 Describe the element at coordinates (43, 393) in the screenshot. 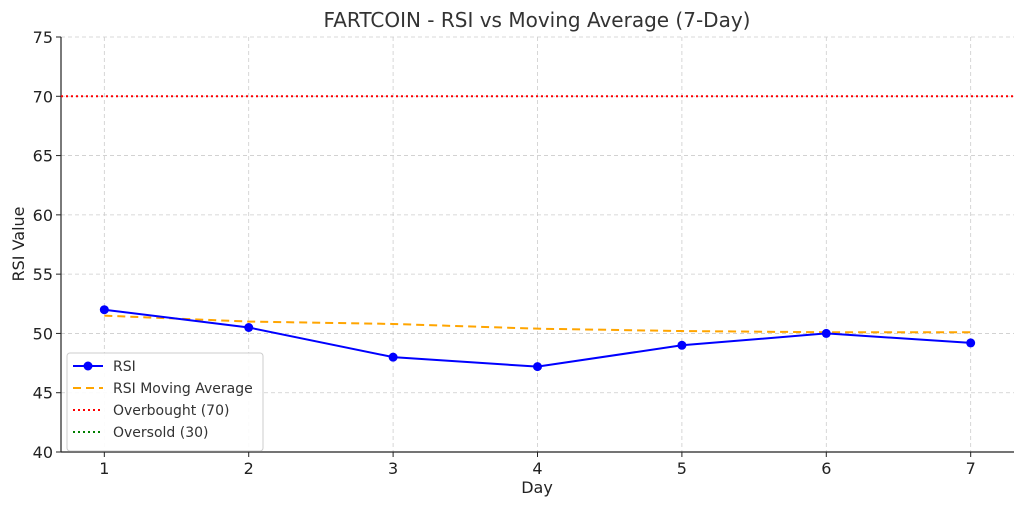

I see `y-tick-label: 45` at that location.